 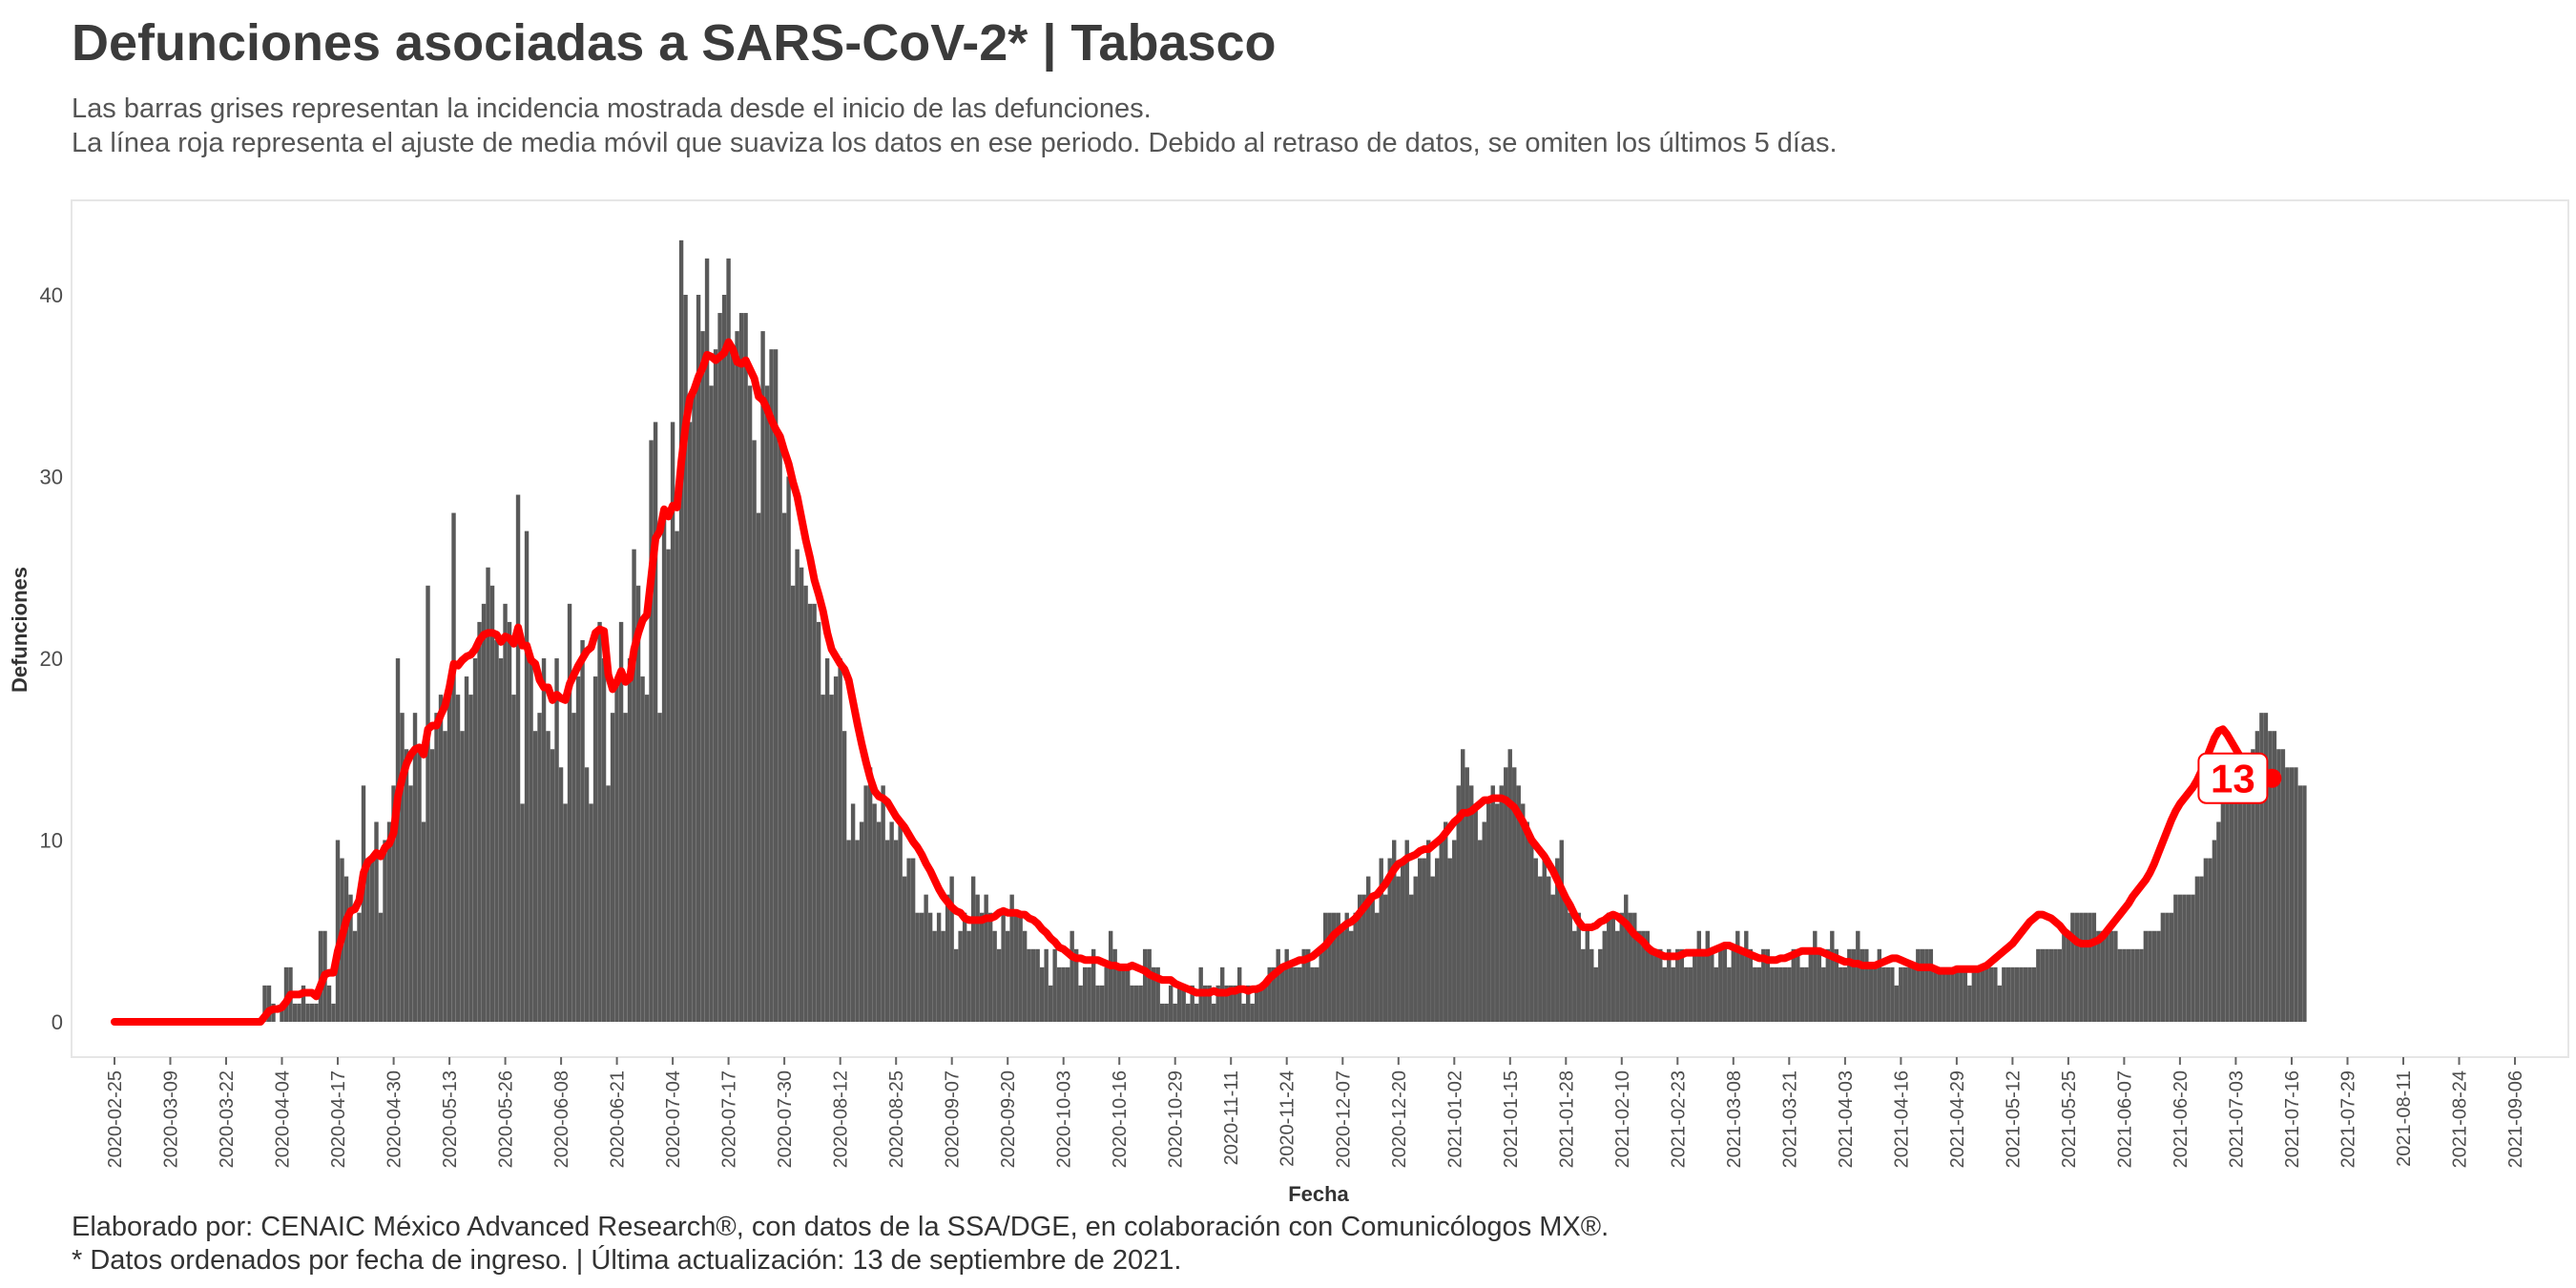 What do you see at coordinates (2236, 1119) in the screenshot?
I see `x-tick-label: 2021-07-03` at bounding box center [2236, 1119].